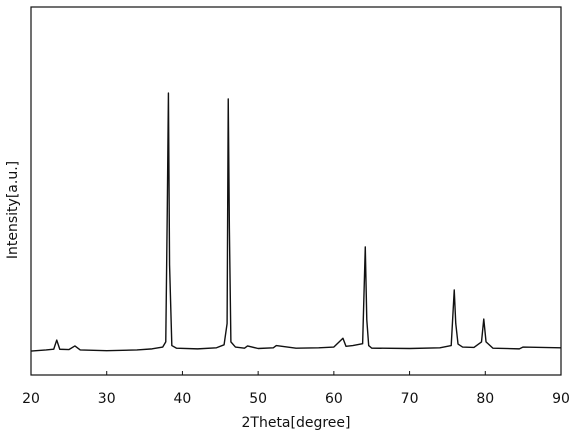 The image size is (578, 436). Describe the element at coordinates (258, 399) in the screenshot. I see `x-tick-label: 50` at that location.